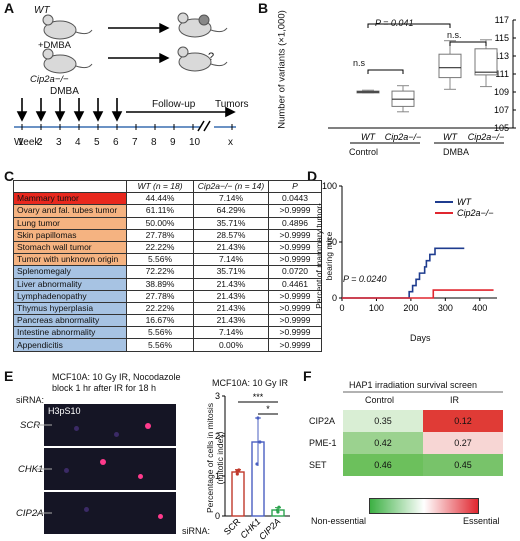 The width and height of the screenshot is (520, 541). I want to click on table-header-text: Cip2a−/− (n = 14), so click(231, 186).